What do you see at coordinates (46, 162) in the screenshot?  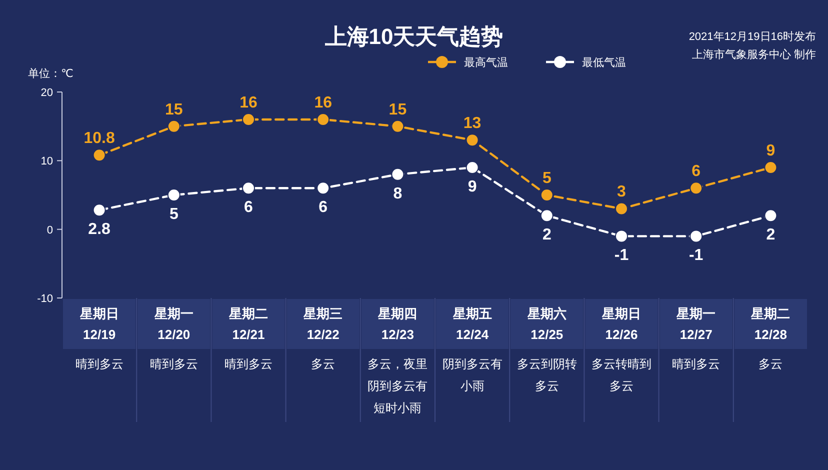 I see `y-tick-label: 10` at bounding box center [46, 162].